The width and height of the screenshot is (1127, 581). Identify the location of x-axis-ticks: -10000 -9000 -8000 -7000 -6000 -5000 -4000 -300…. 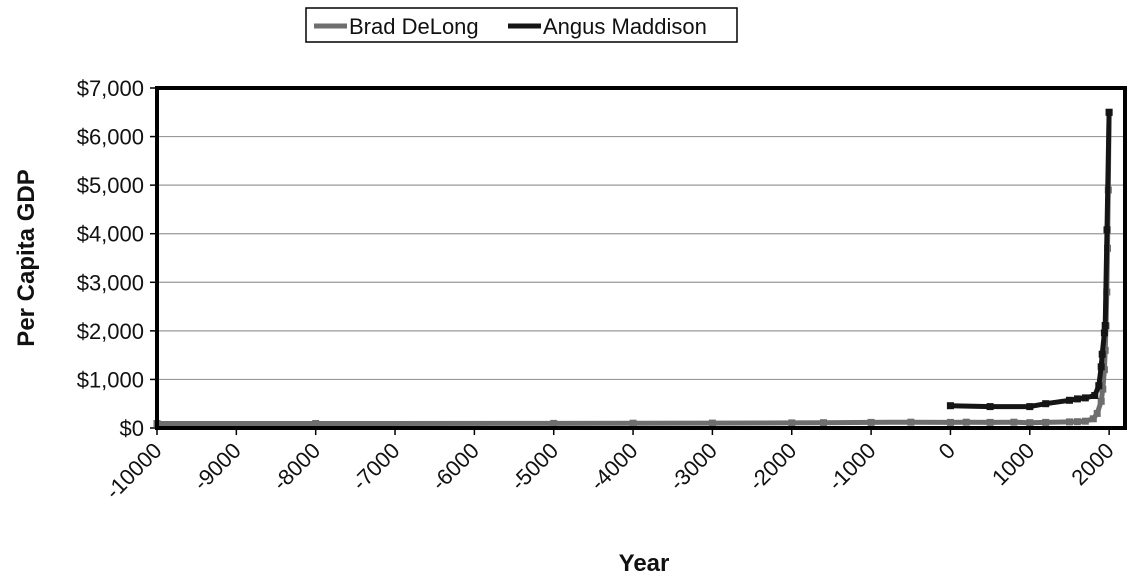
(609, 466).